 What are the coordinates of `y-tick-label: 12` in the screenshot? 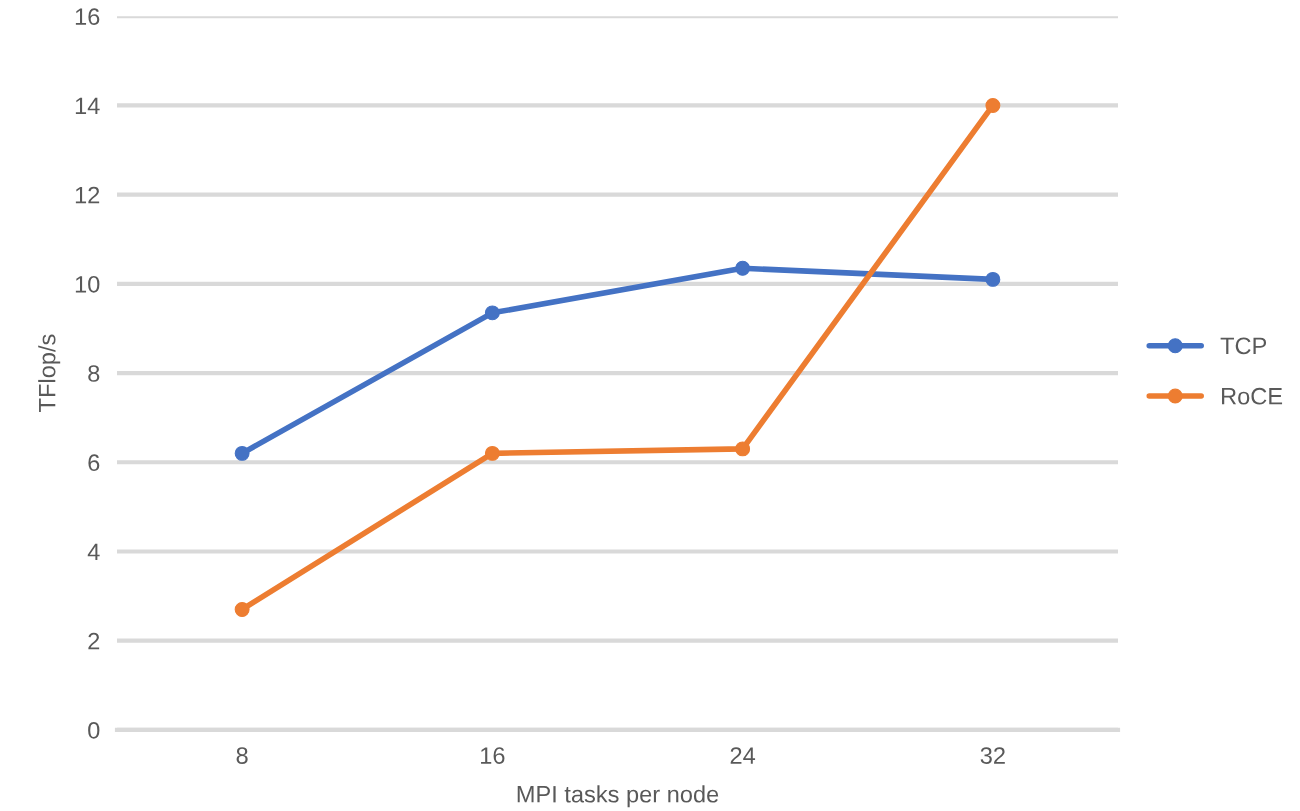 It's located at (87, 195).